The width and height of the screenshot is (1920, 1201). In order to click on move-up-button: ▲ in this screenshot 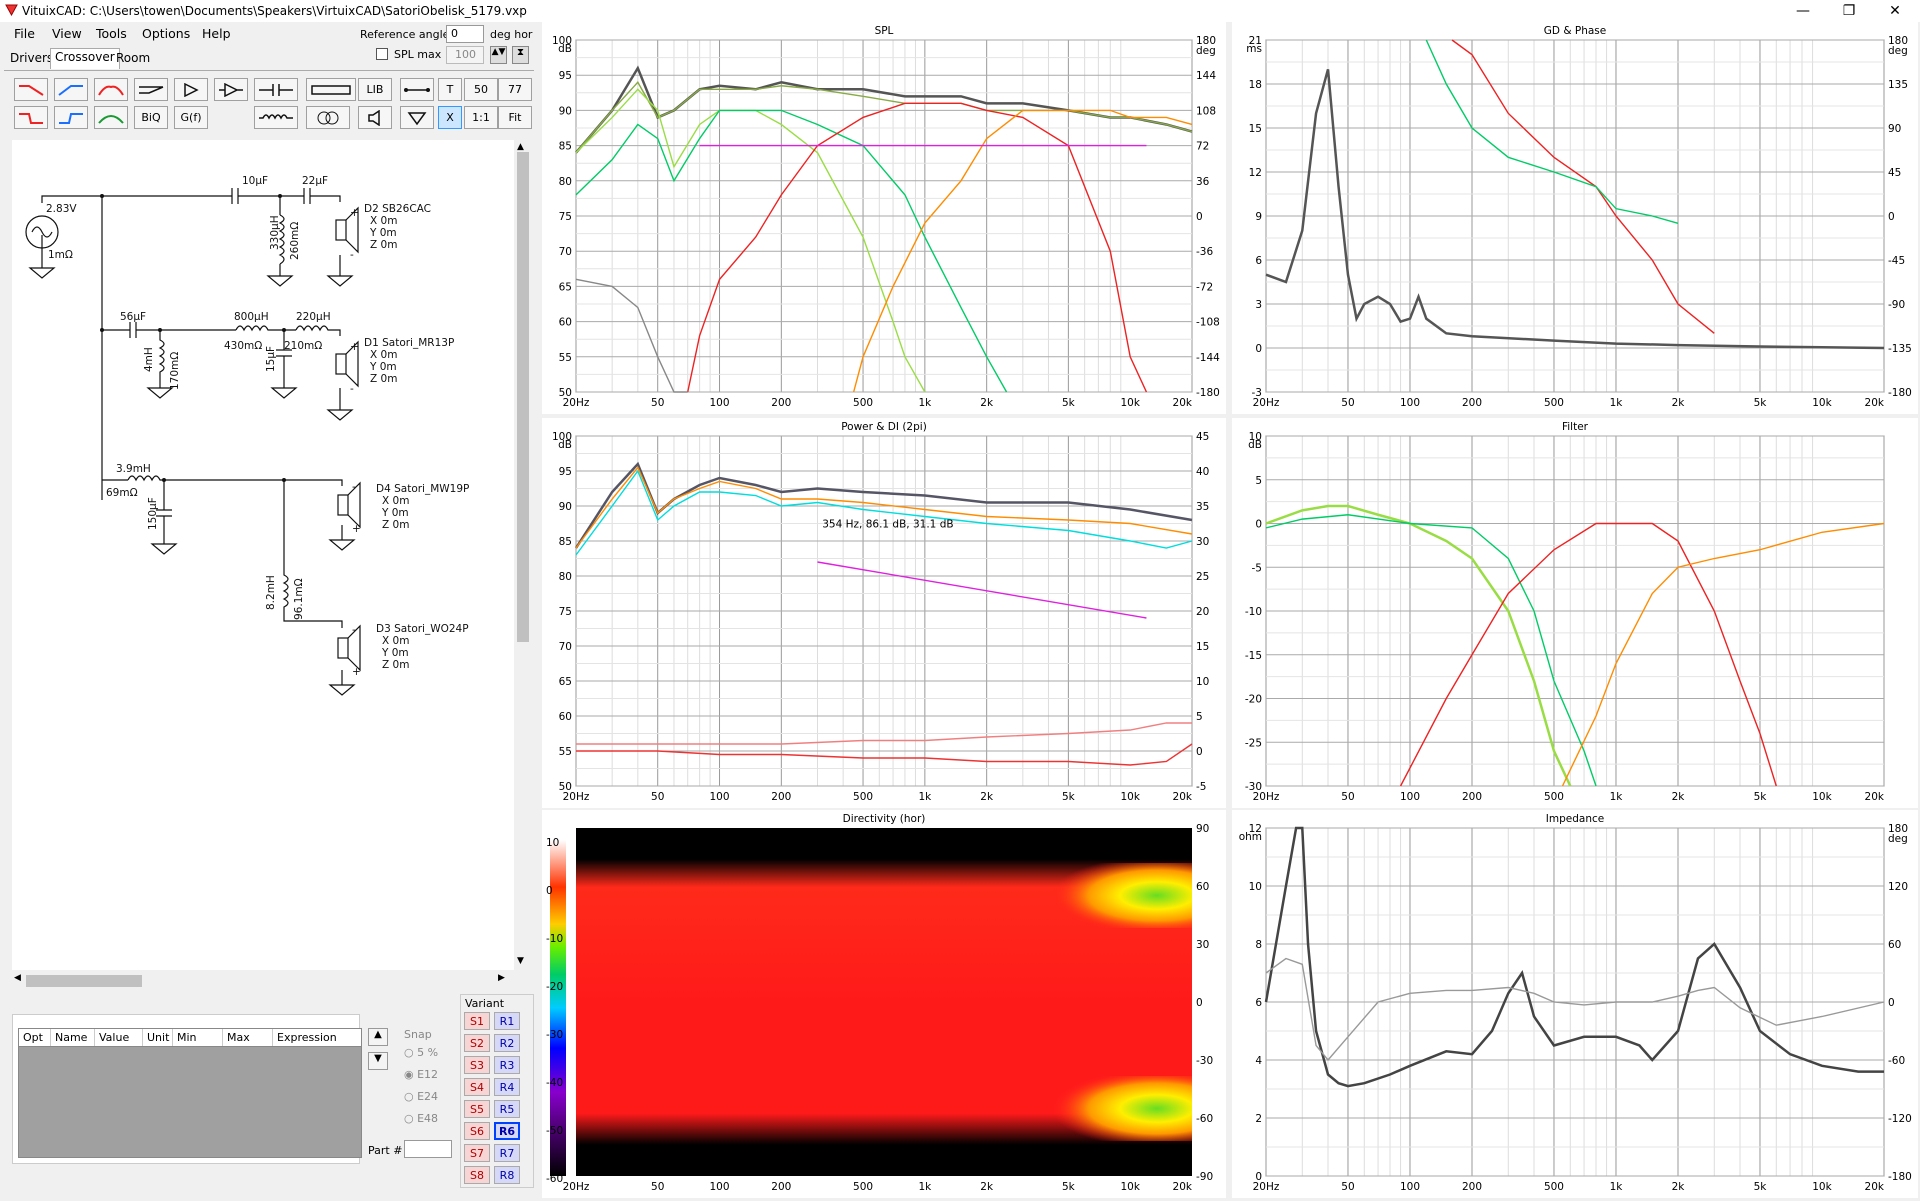, I will do `click(378, 1037)`.